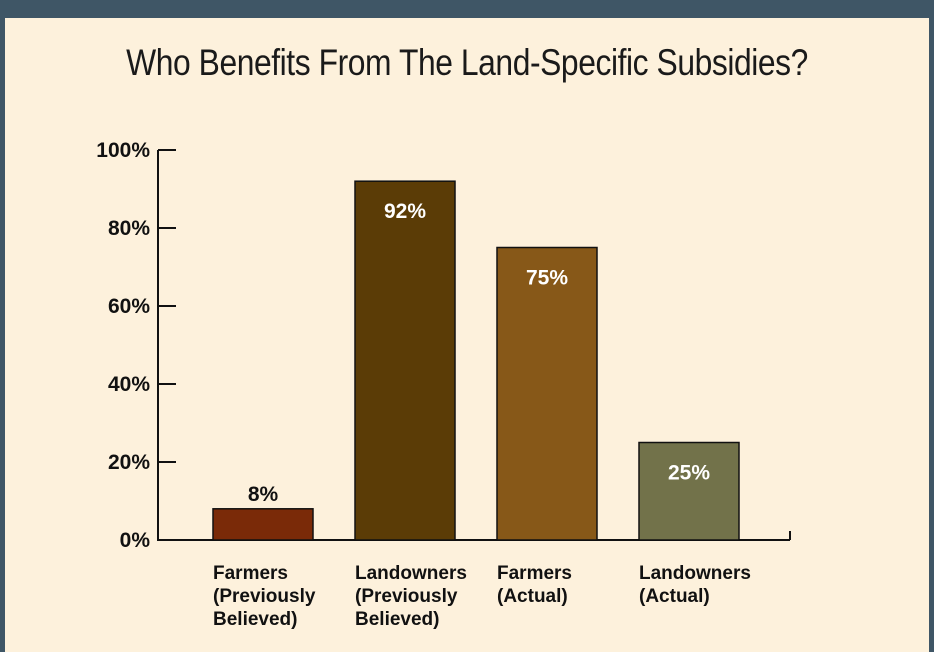 The image size is (934, 652). I want to click on bar-value-label: 8%, so click(263, 494).